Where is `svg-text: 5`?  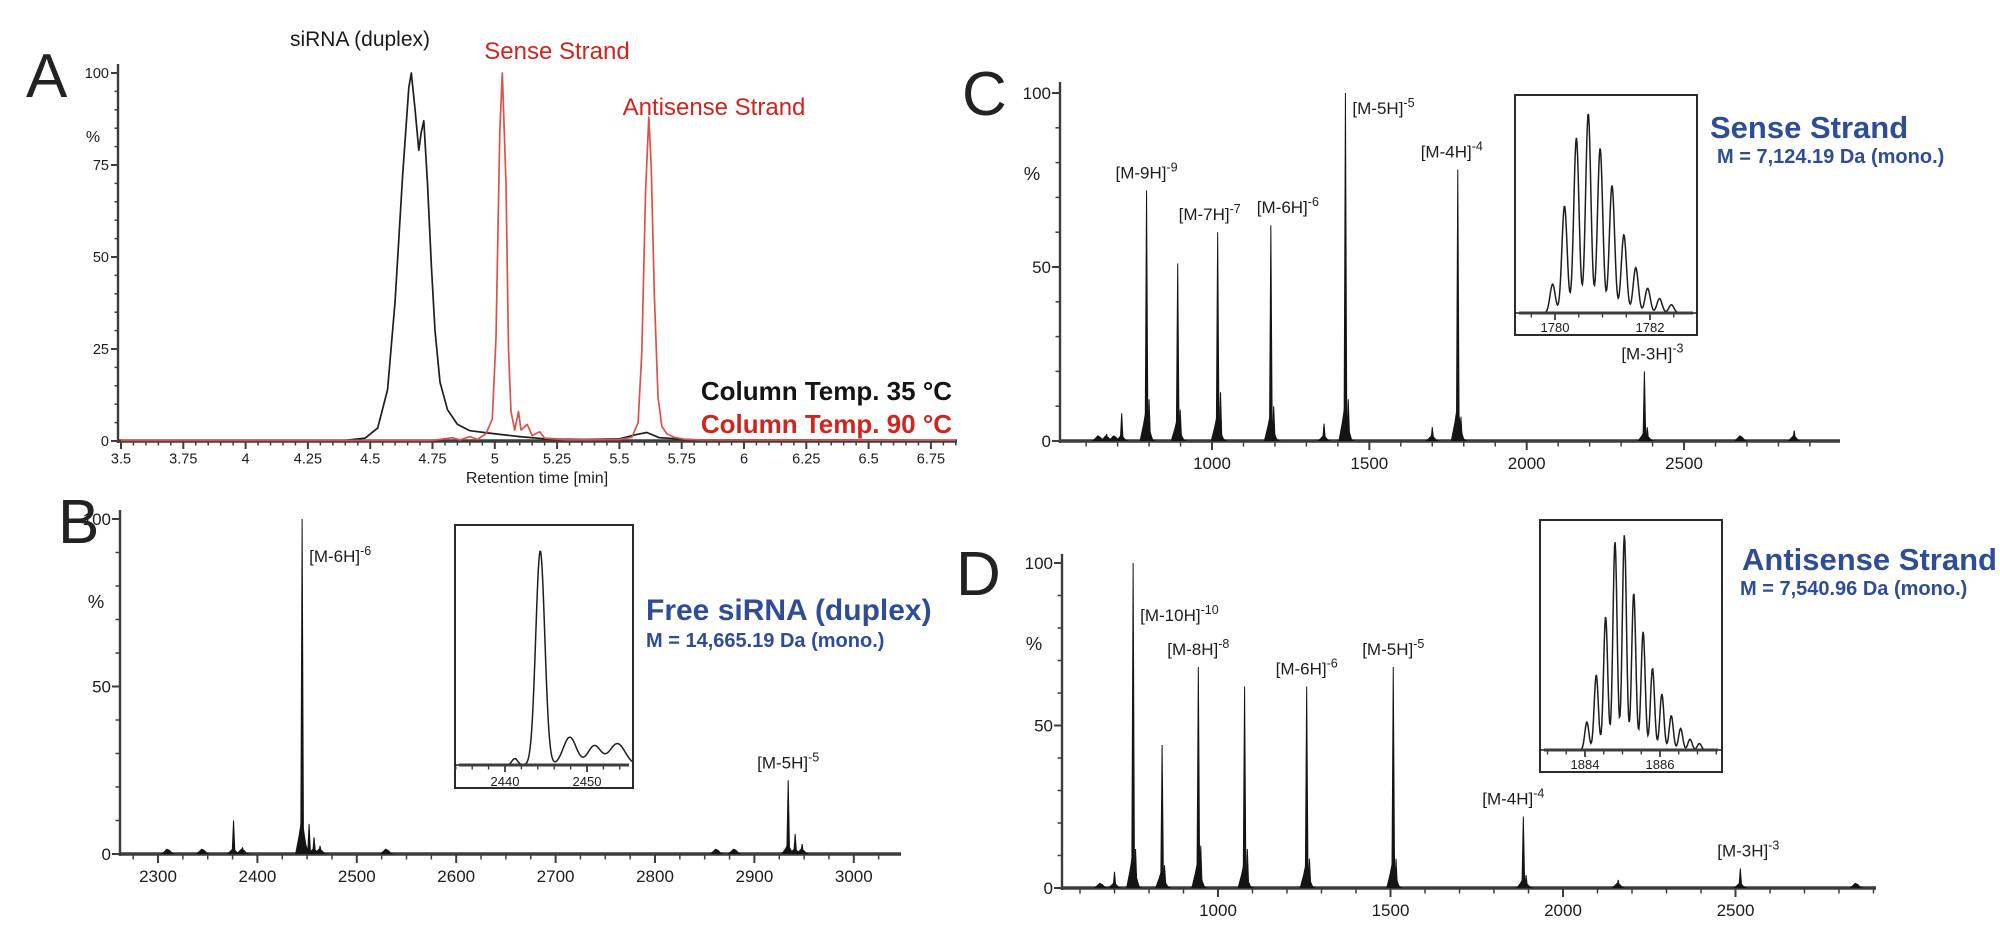 svg-text: 5 is located at coordinates (495, 459).